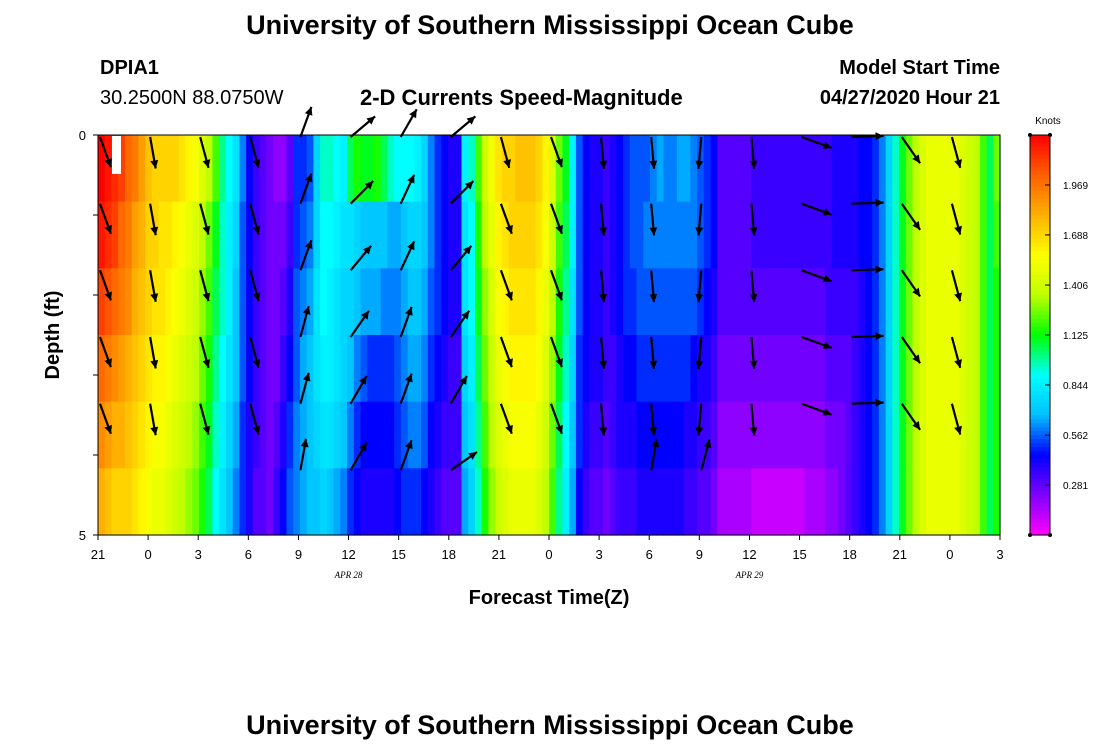 The height and width of the screenshot is (750, 1100). Describe the element at coordinates (1050, 535) in the screenshot. I see `colorbar-corner` at that location.